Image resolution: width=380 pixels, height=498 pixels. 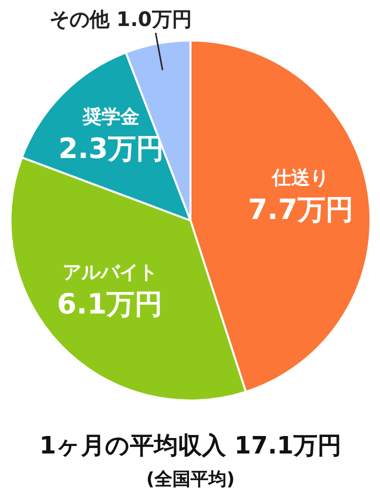 What do you see at coordinates (300, 178) in the screenshot?
I see `slice-label: 仕送り` at bounding box center [300, 178].